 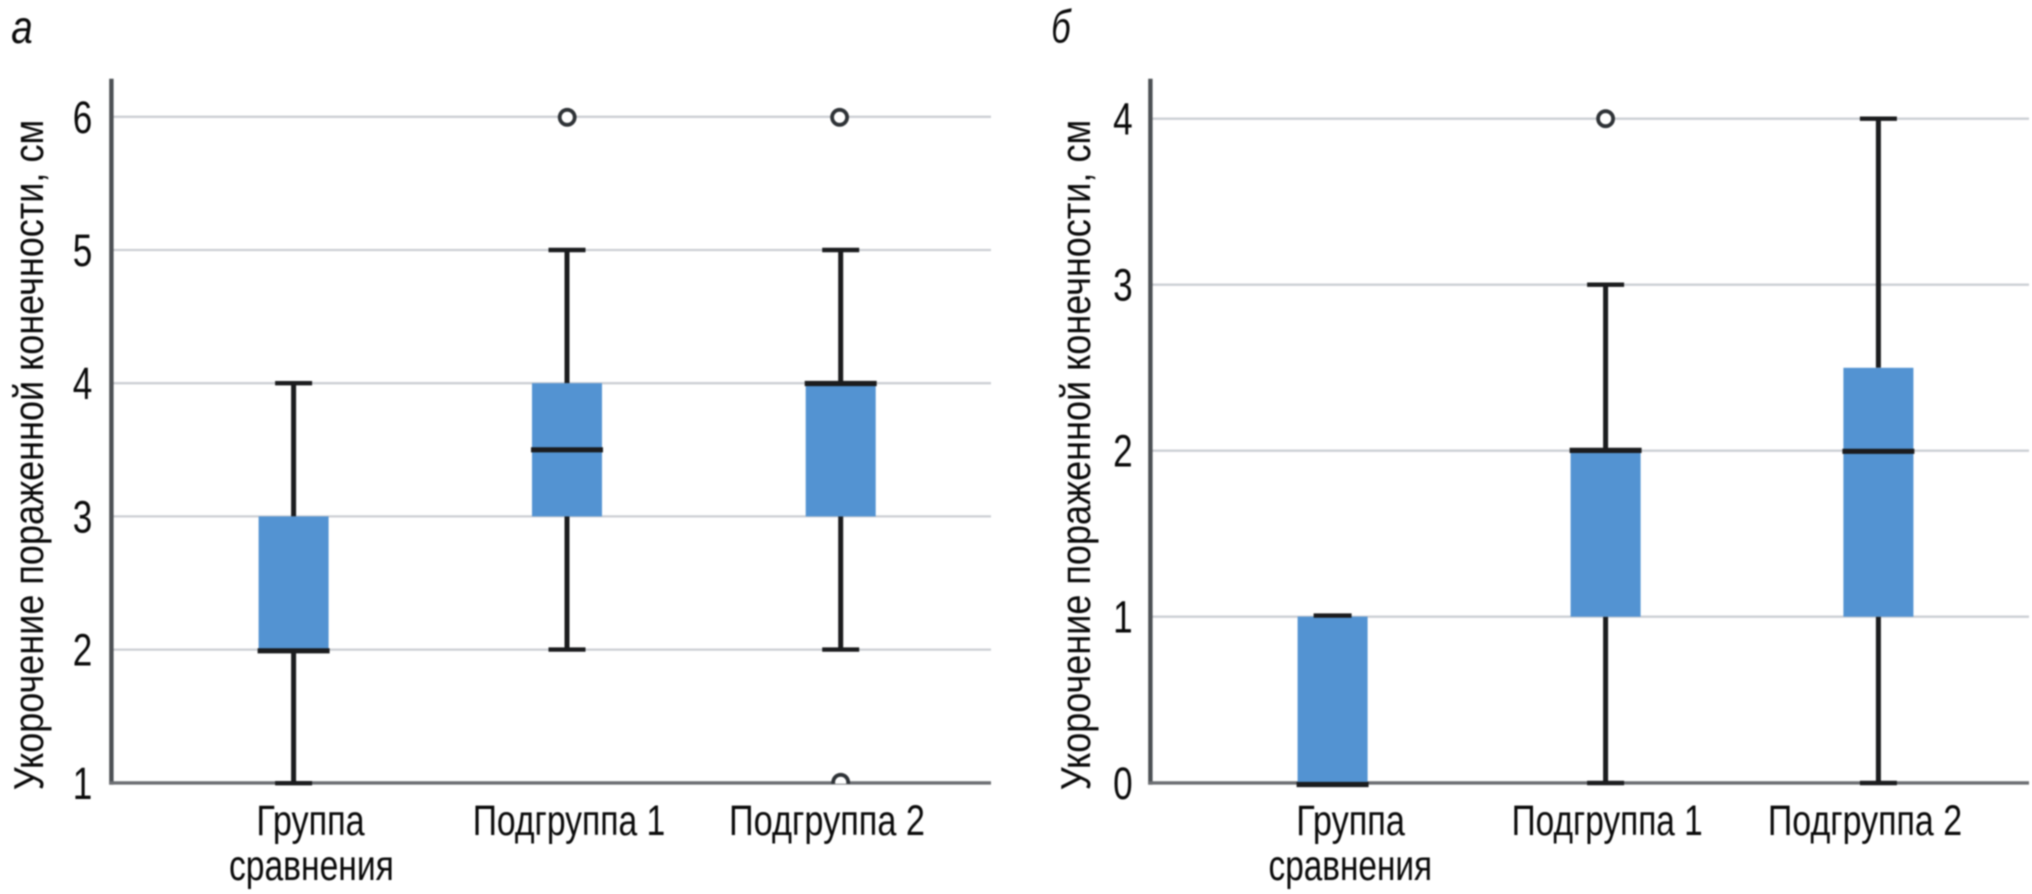 What do you see at coordinates (83, 117) in the screenshot?
I see `svg-text: 6` at bounding box center [83, 117].